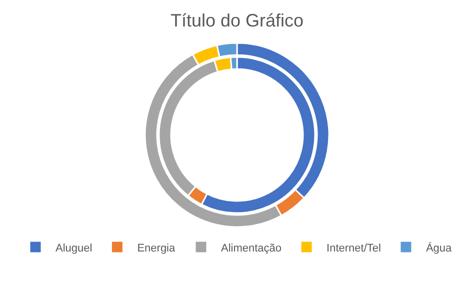 Image resolution: width=474 pixels, height=290 pixels. Describe the element at coordinates (439, 247) in the screenshot. I see `legend-label: Água` at that location.